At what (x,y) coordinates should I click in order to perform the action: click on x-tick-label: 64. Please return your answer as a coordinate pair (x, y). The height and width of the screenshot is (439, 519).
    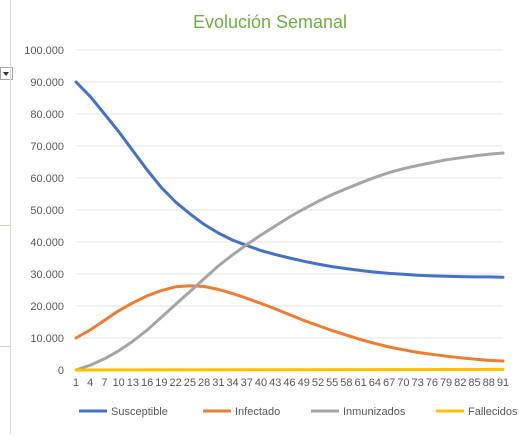
    Looking at the image, I should click on (375, 383).